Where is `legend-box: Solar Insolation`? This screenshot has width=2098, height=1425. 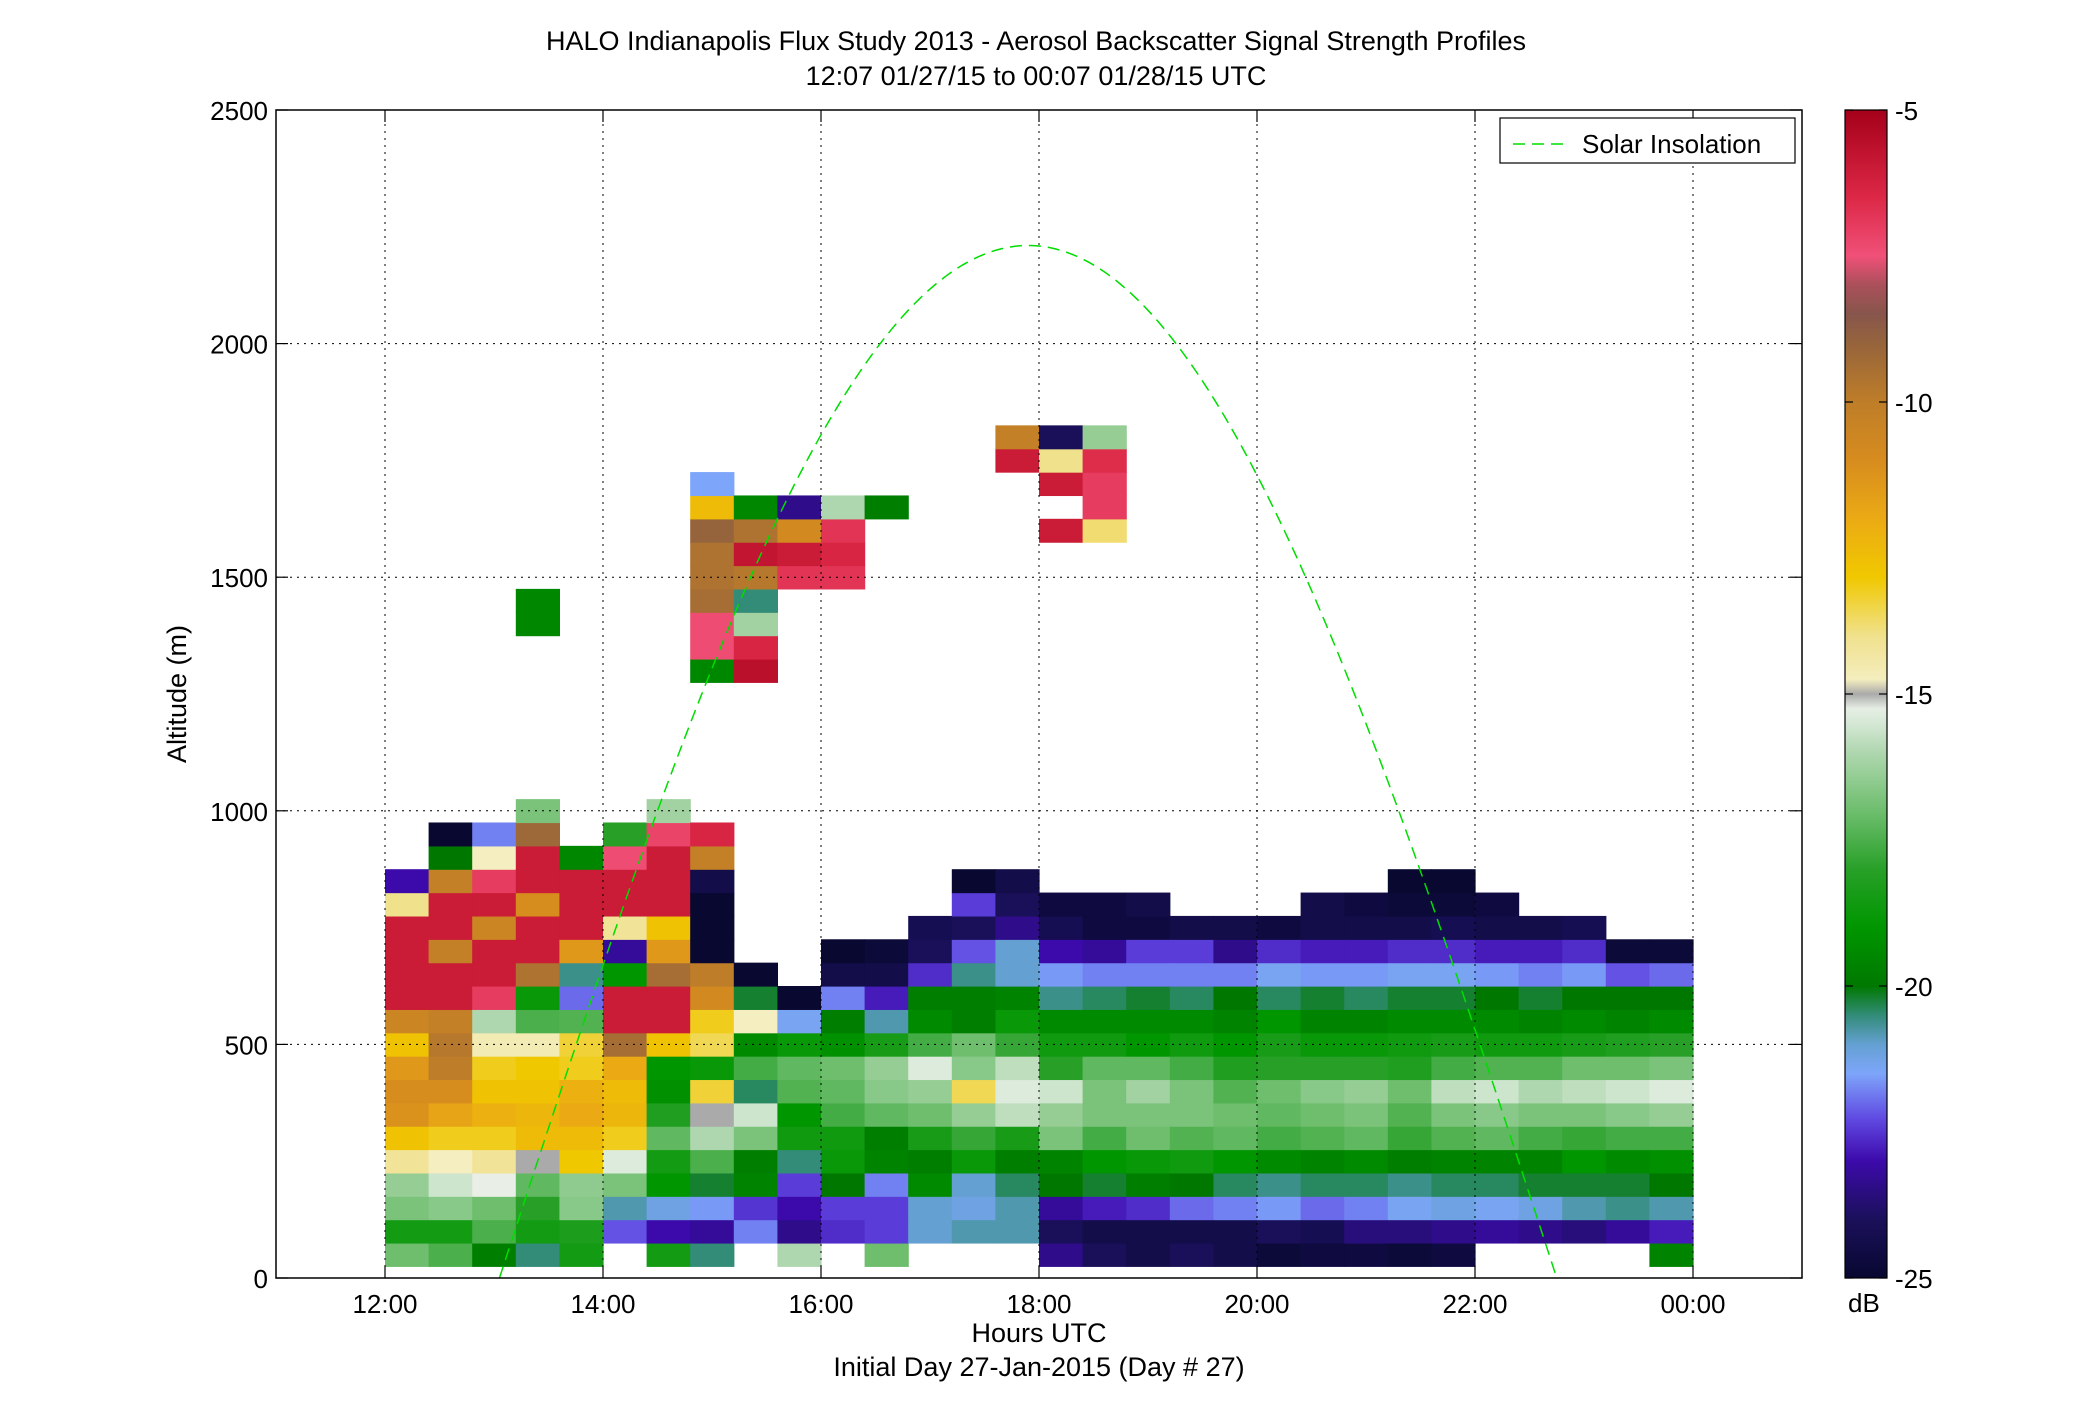
legend-box: Solar Insolation is located at coordinates (1647, 140).